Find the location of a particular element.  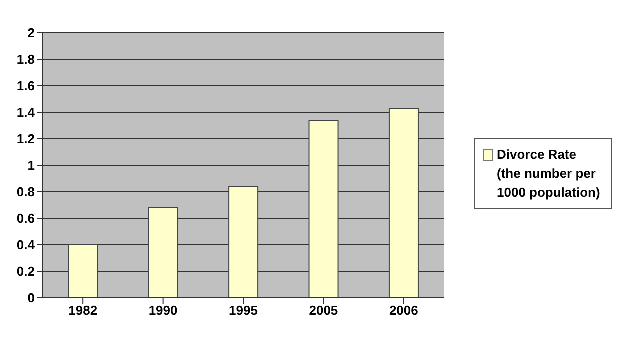

y-tick-label: 1.8 is located at coordinates (25, 60).